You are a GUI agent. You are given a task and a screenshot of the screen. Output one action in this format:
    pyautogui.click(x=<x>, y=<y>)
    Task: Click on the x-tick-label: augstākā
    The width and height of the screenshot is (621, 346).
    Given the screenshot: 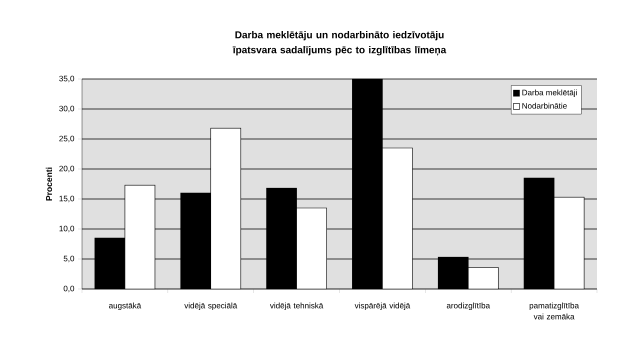 What is the action you would take?
    pyautogui.click(x=125, y=306)
    